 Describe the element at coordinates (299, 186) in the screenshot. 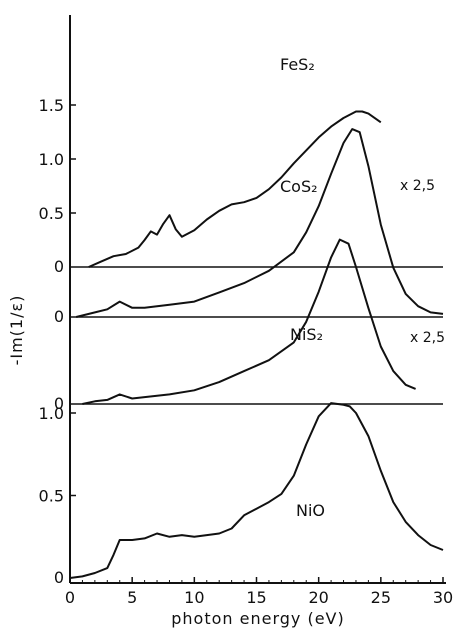

I see `series-name-label: CoS₂` at that location.